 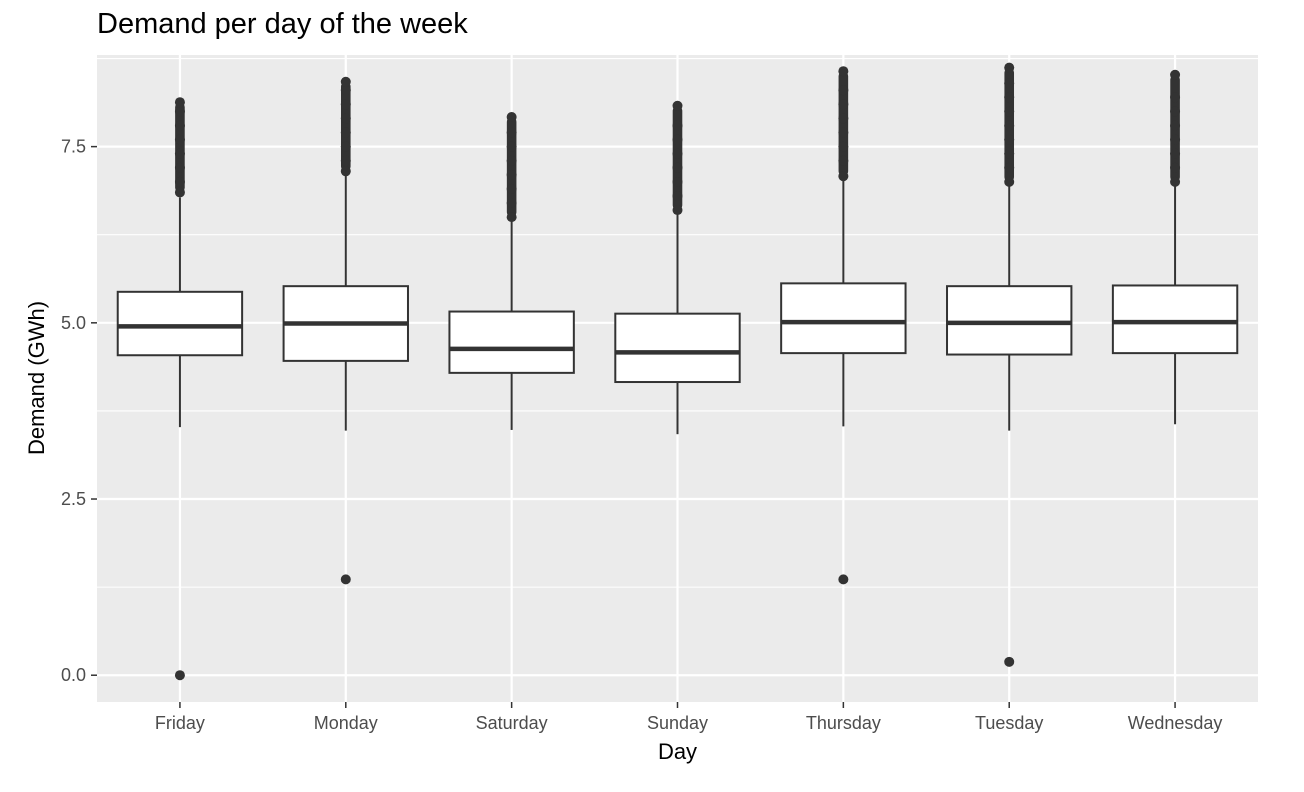 I want to click on box-thursday, so click(x=843, y=325).